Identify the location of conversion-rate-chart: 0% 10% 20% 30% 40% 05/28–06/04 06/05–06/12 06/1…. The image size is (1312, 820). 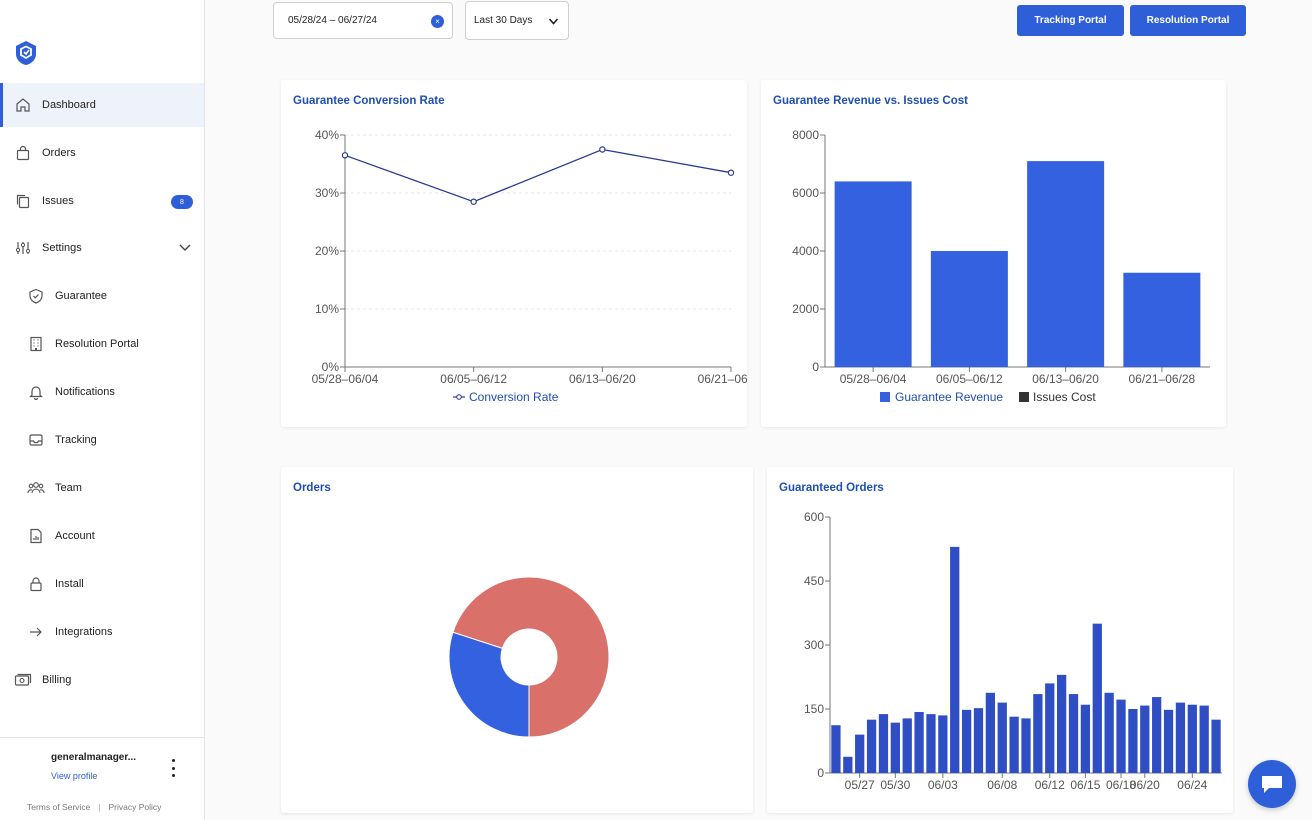
(529, 266).